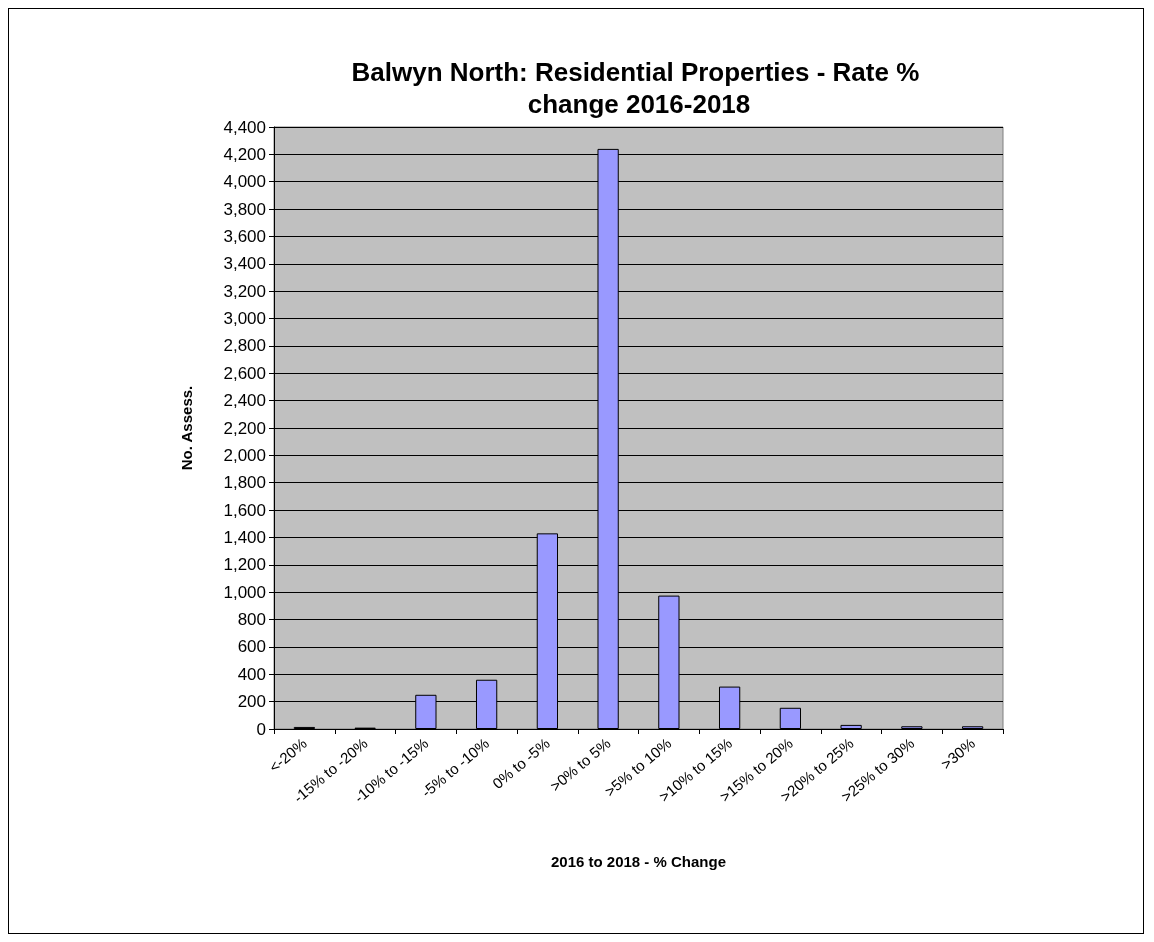 The width and height of the screenshot is (1154, 942). What do you see at coordinates (244, 236) in the screenshot?
I see `y-tick-label: 3,600` at bounding box center [244, 236].